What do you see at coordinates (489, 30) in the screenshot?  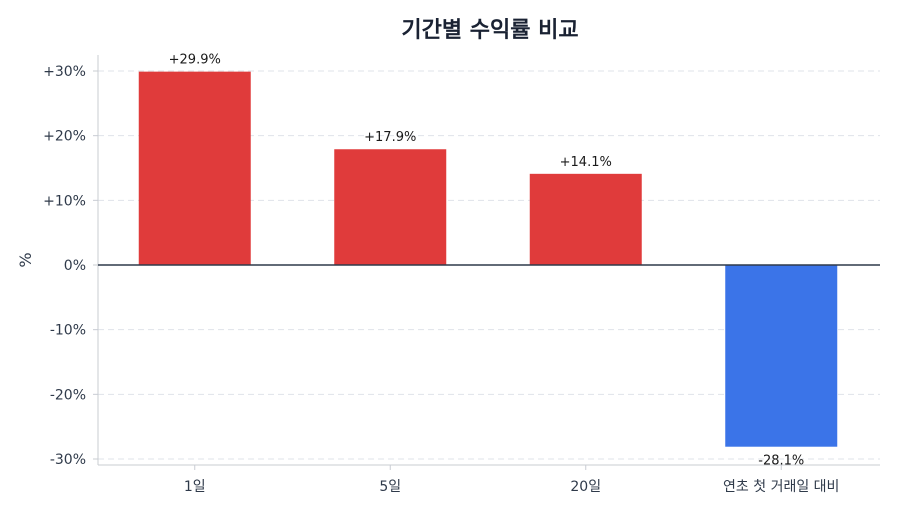 I see `chart-title: 기간별 수익률 비교` at bounding box center [489, 30].